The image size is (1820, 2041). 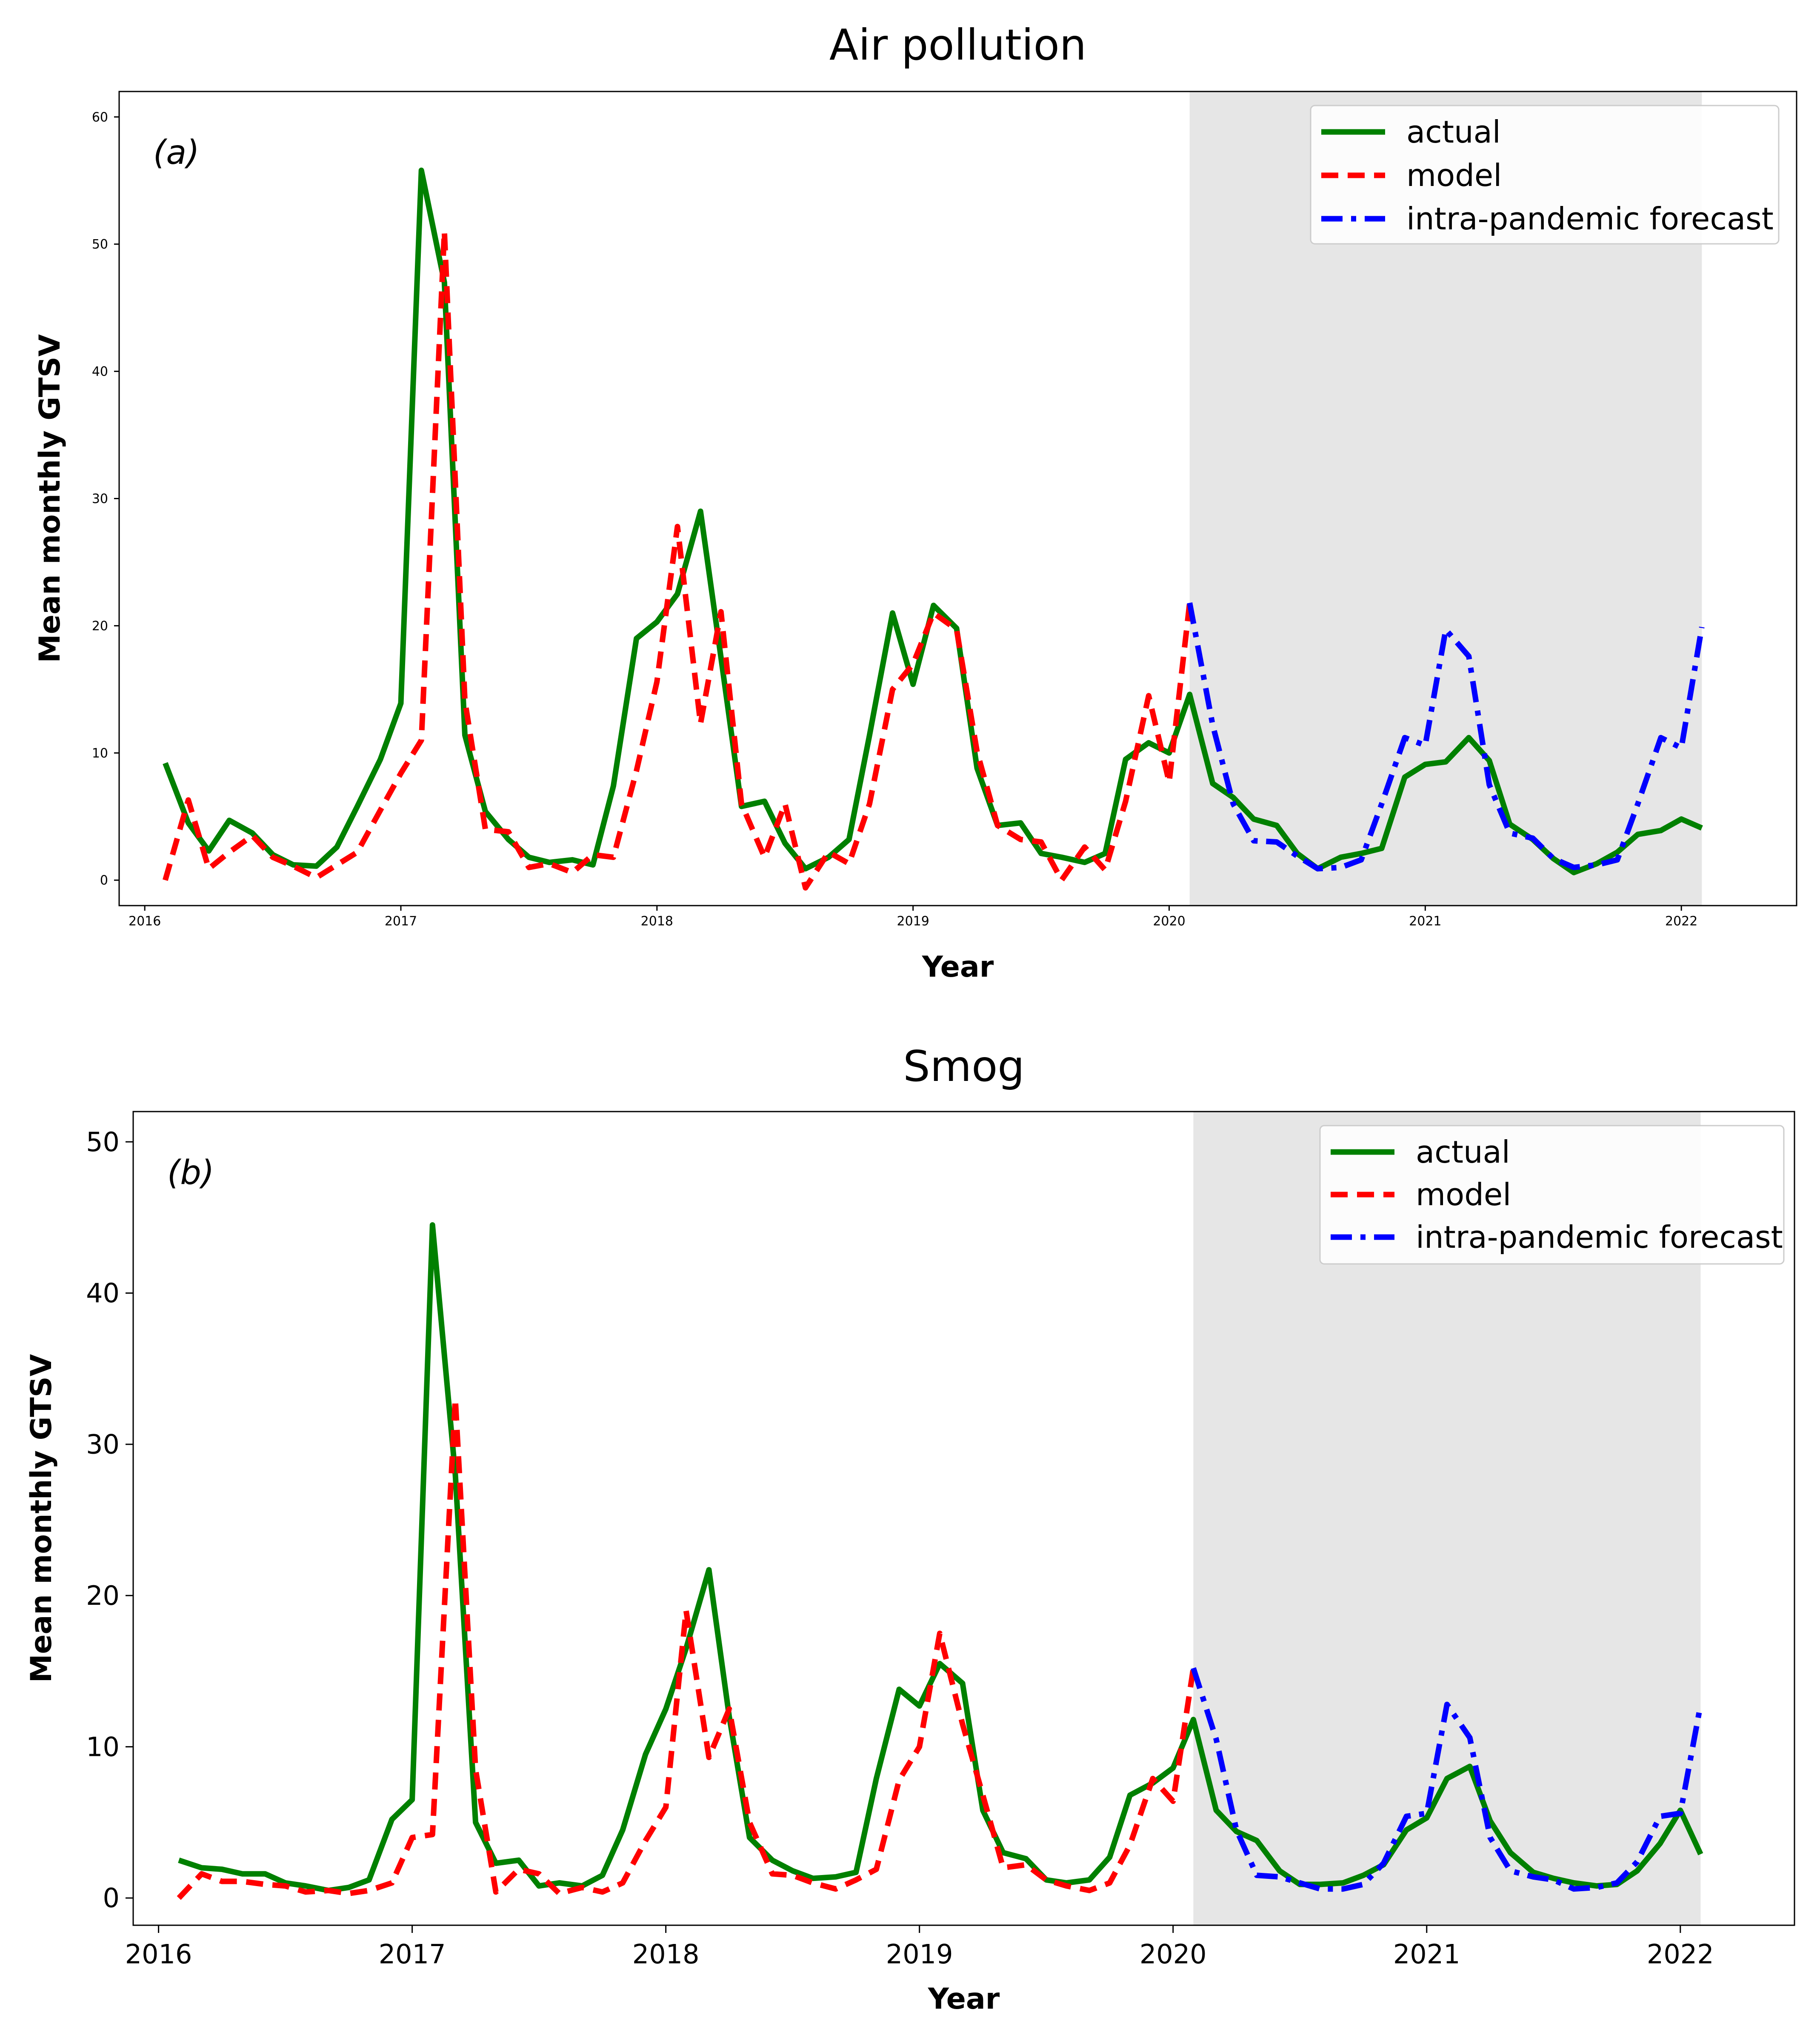 I want to click on y-tick-label: 60, so click(x=100, y=118).